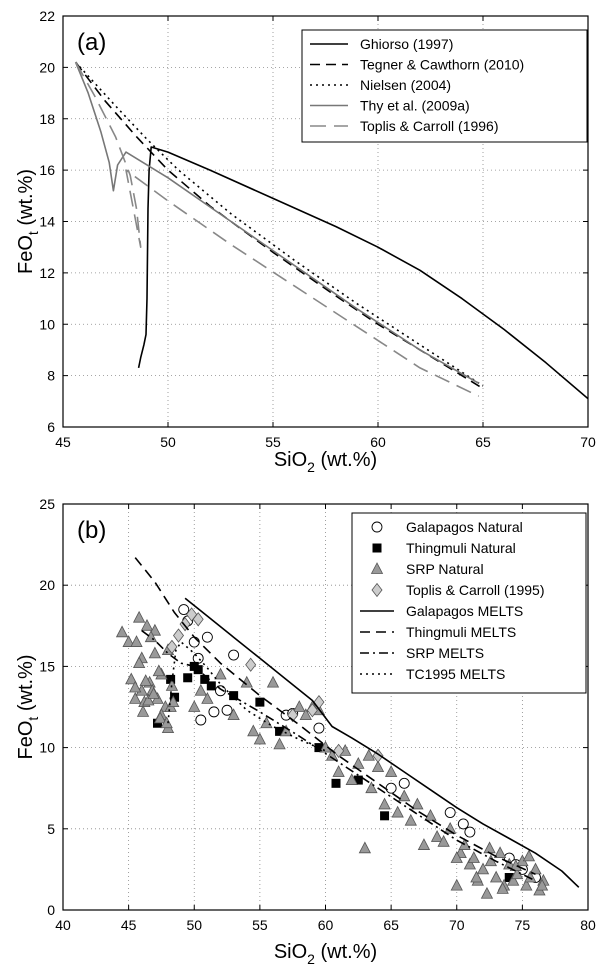  What do you see at coordinates (91, 42) in the screenshot?
I see `panel-a-panel-label: (a)` at bounding box center [91, 42].